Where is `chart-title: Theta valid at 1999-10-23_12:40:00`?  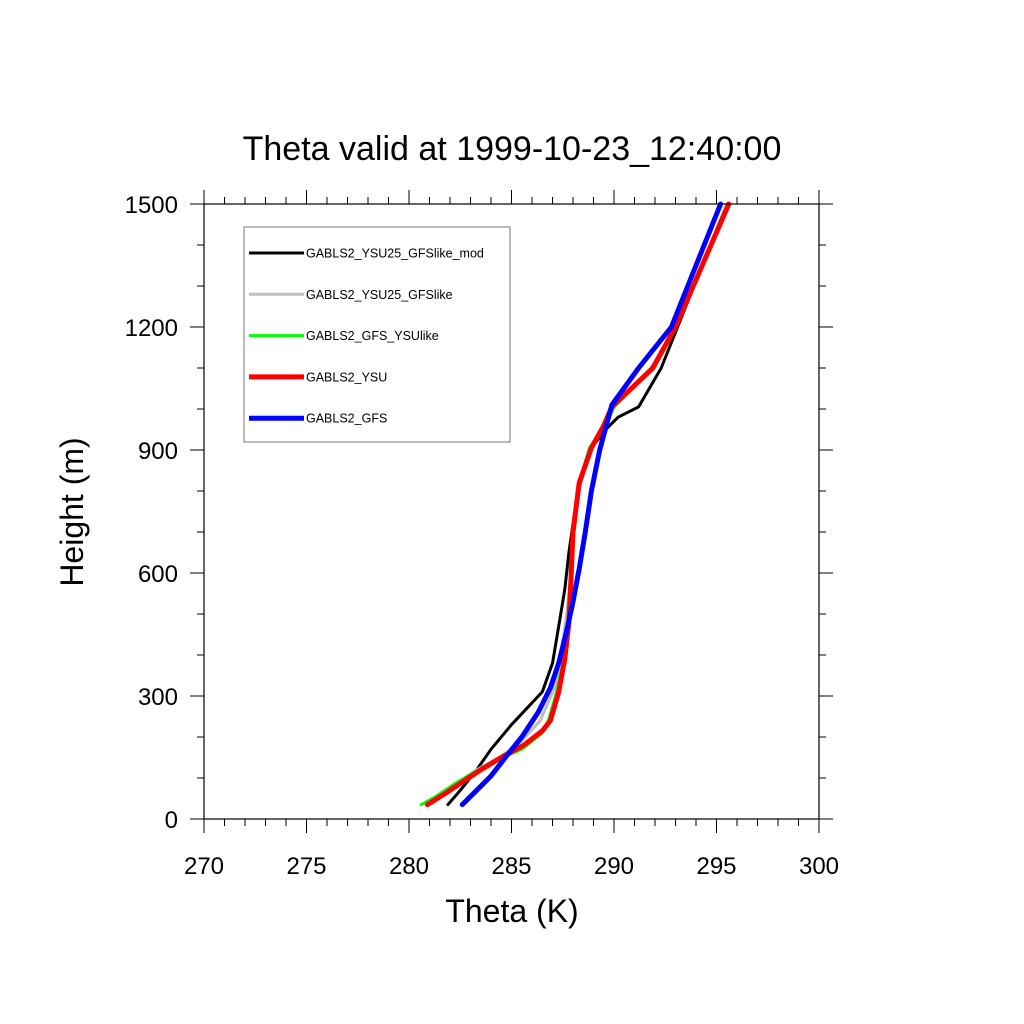
chart-title: Theta valid at 1999-10-23_12:40:00 is located at coordinates (512, 149).